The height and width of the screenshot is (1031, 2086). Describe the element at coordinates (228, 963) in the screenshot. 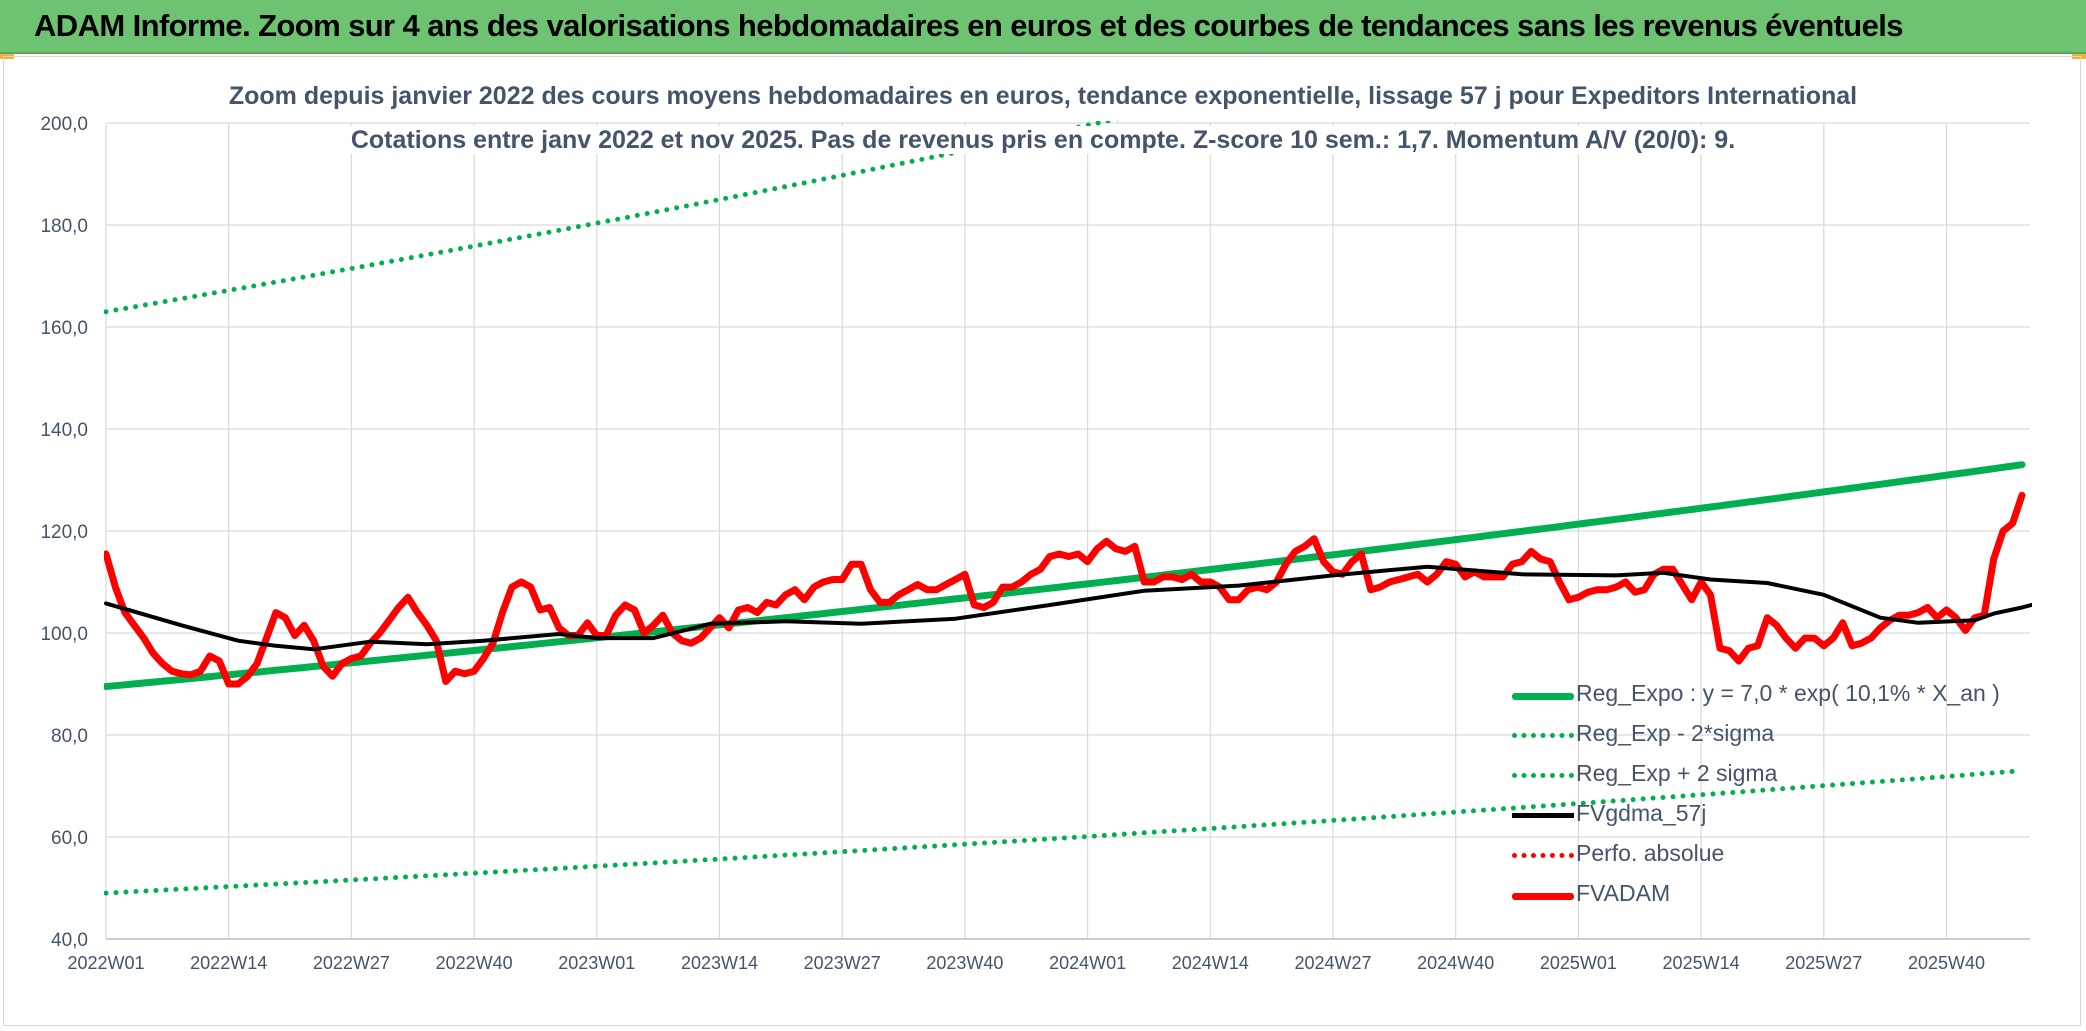

I see `x-tick-label: 2022W14` at that location.